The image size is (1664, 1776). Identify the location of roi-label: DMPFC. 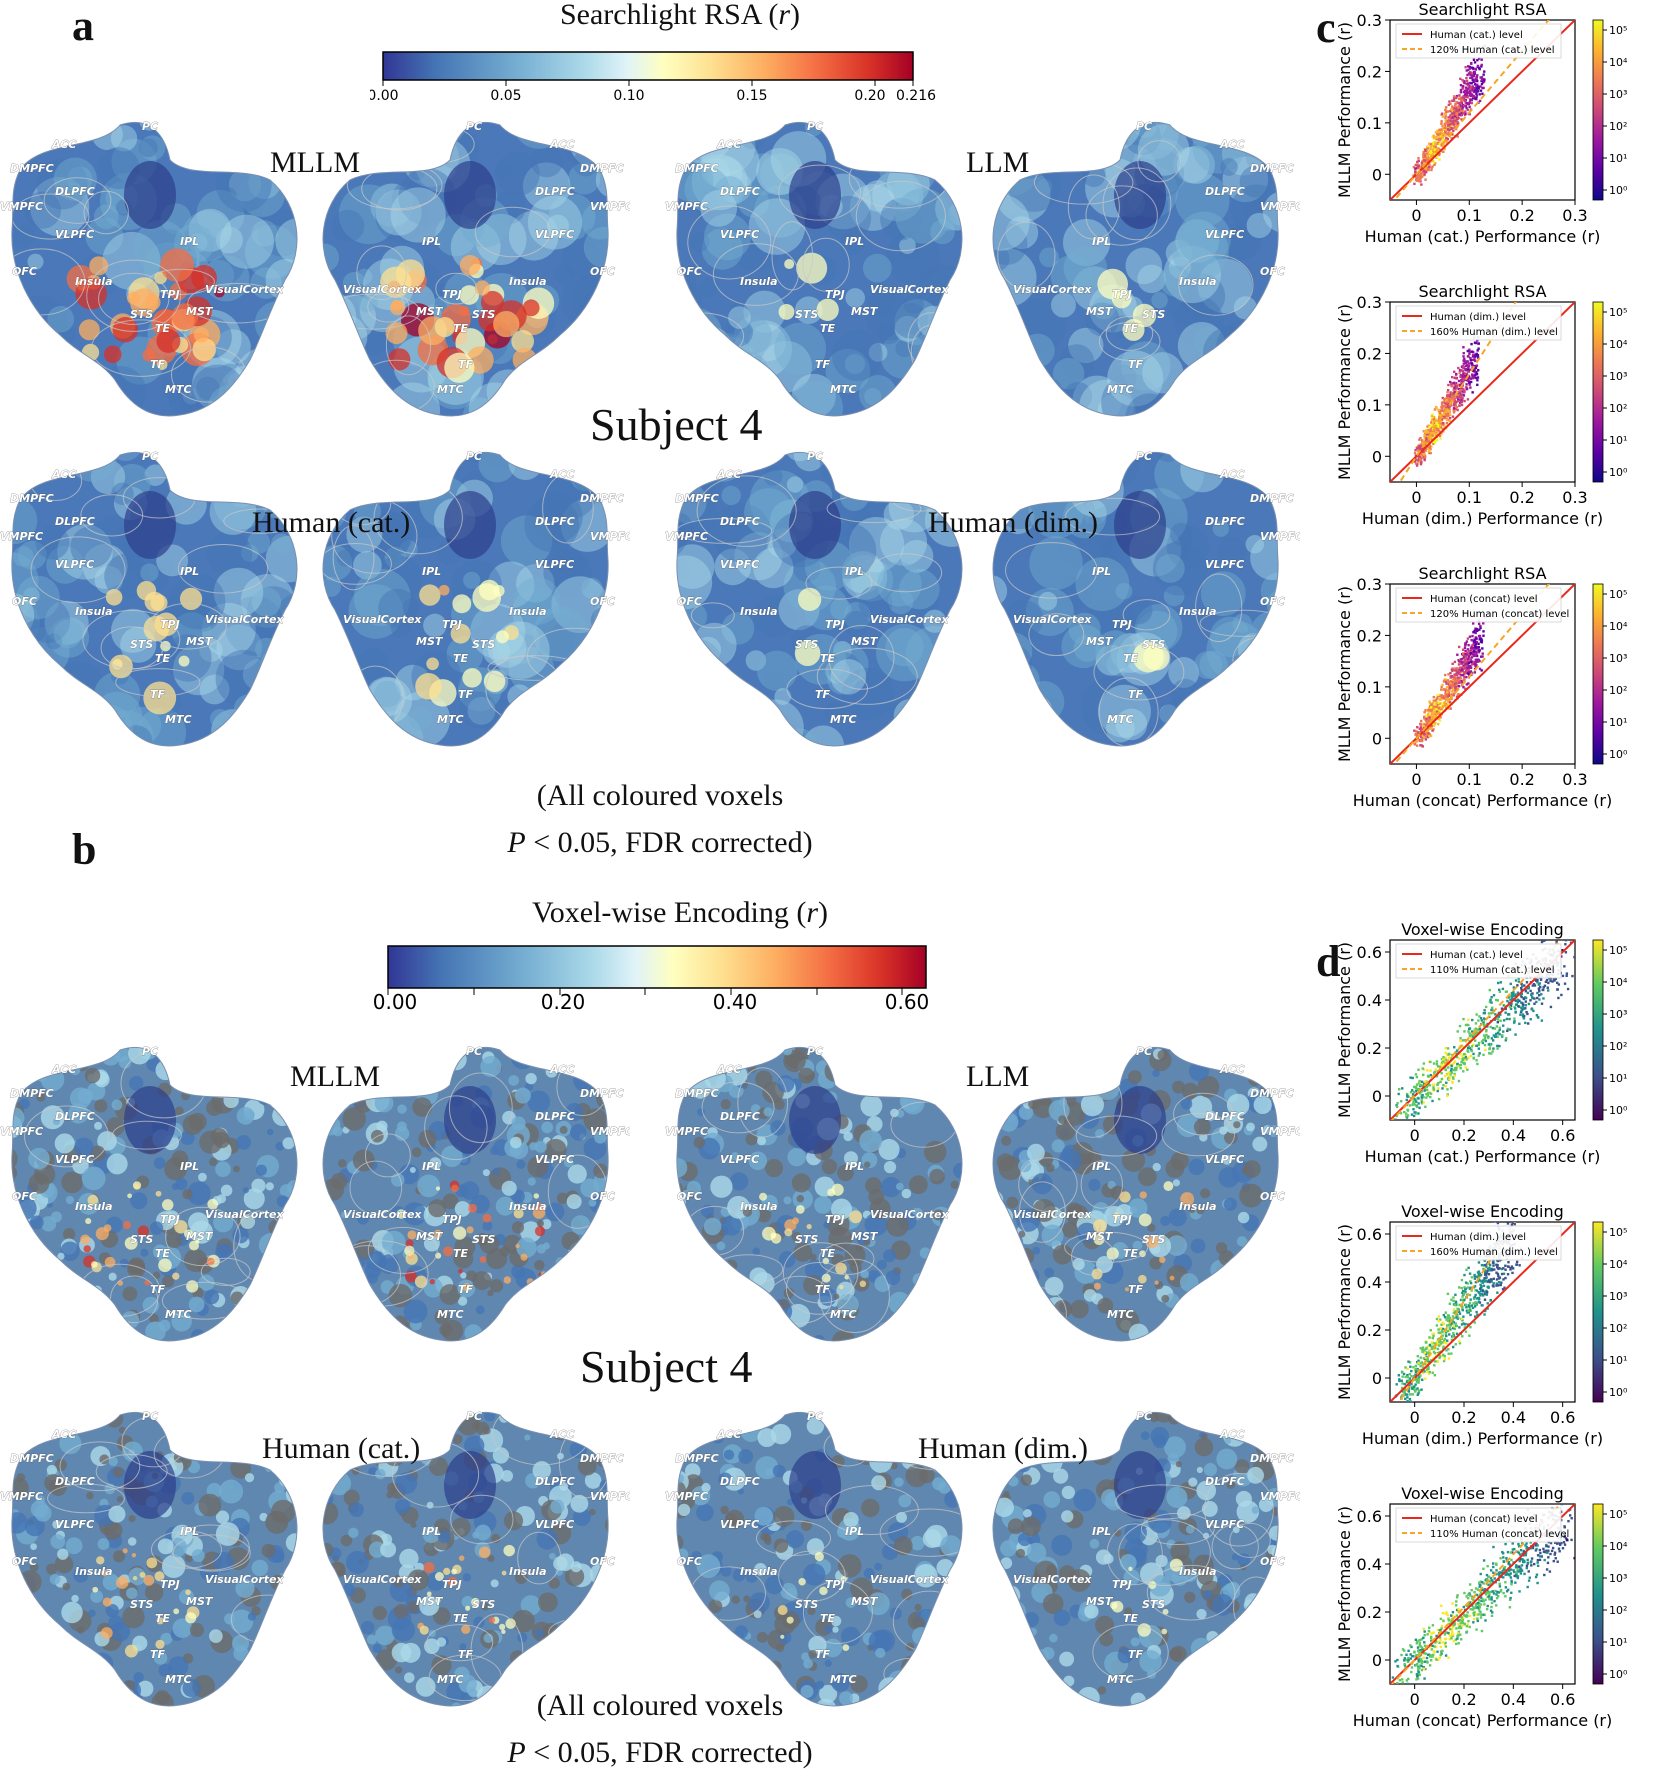
(32, 1093).